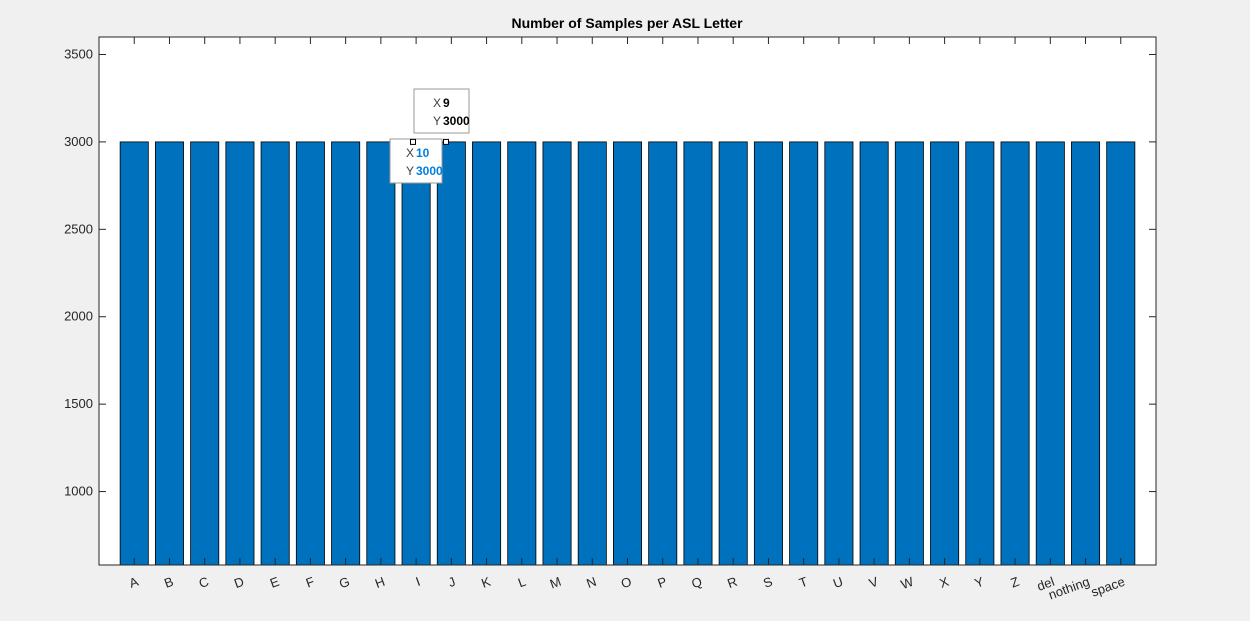 The image size is (1250, 621). Describe the element at coordinates (557, 353) in the screenshot. I see `bar-M` at that location.